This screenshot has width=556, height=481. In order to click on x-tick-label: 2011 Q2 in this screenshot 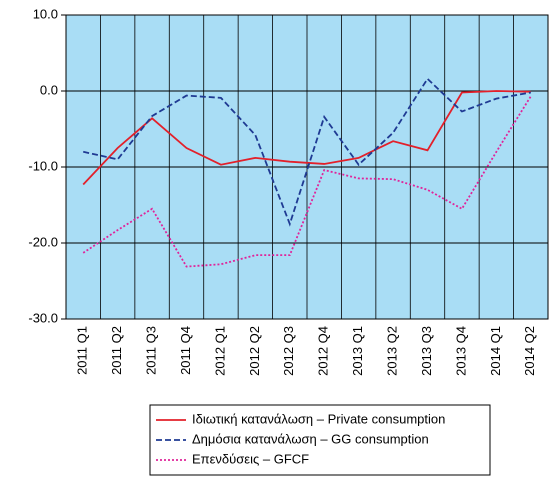, I will do `click(116, 350)`.